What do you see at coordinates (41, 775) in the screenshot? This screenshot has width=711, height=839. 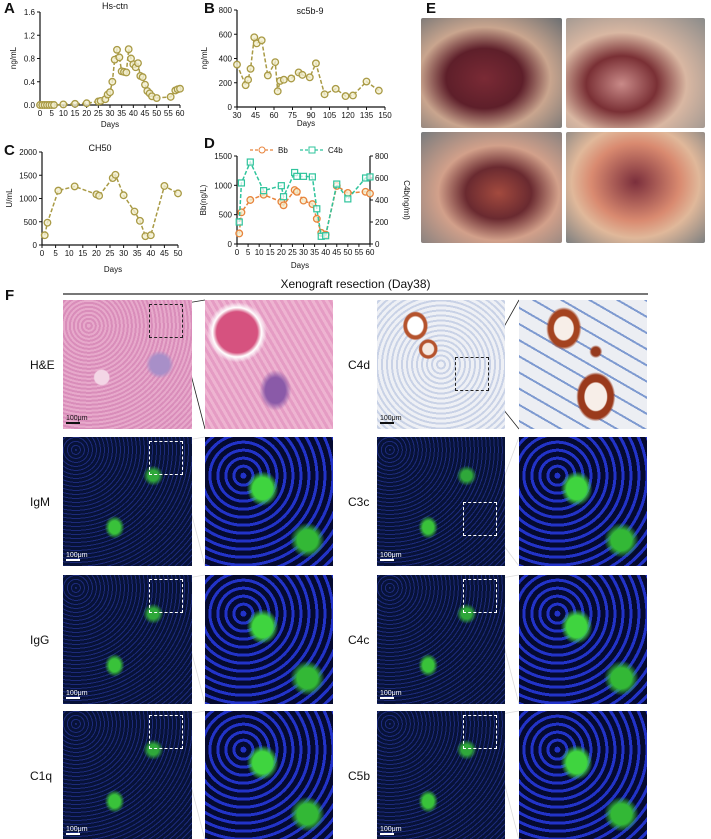 I see `stain-label: C1q` at bounding box center [41, 775].